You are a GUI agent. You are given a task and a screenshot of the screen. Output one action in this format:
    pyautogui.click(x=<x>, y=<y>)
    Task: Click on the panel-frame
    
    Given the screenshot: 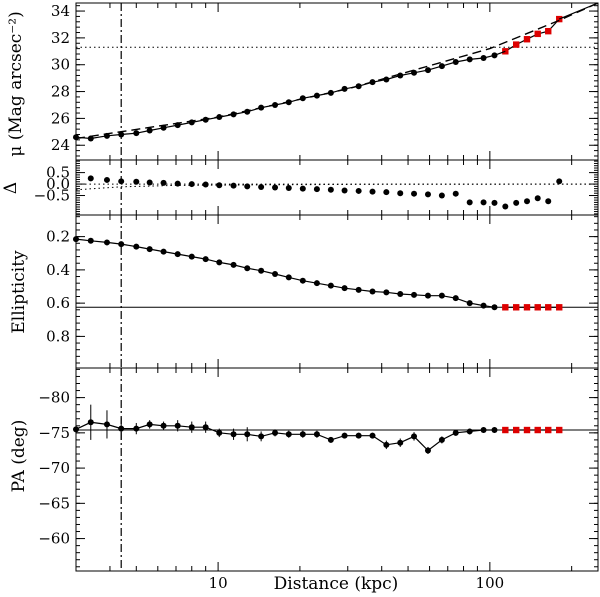 What is the action you would take?
    pyautogui.click(x=337, y=187)
    